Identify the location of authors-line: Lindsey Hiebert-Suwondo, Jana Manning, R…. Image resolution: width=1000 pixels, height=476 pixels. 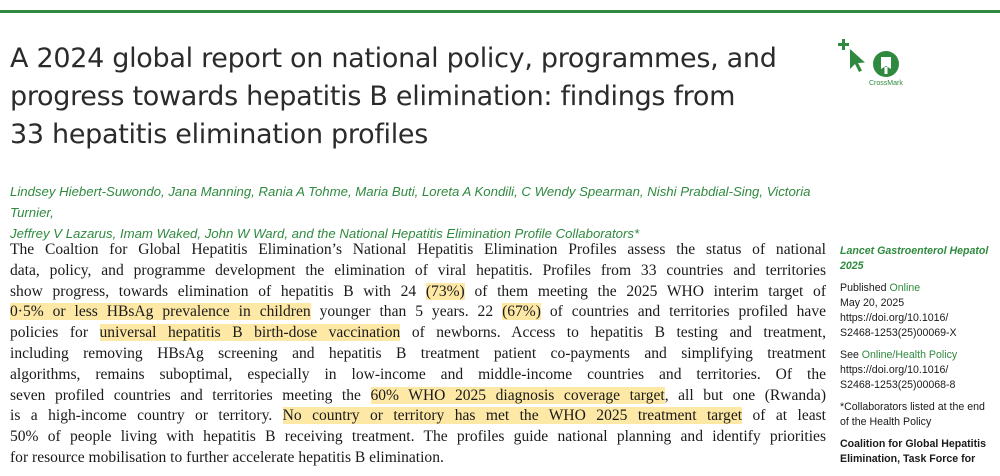
(410, 202).